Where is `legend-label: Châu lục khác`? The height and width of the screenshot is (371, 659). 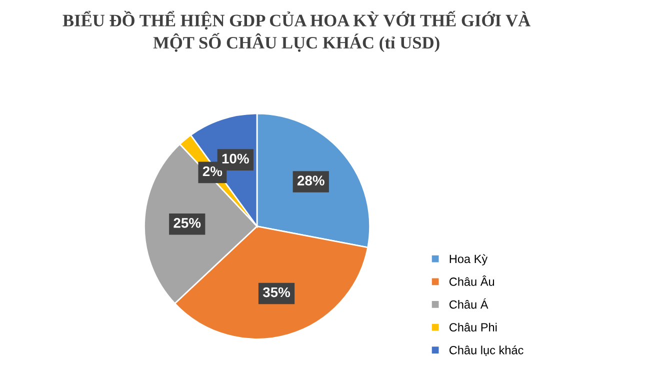 legend-label: Châu lục khác is located at coordinates (486, 351).